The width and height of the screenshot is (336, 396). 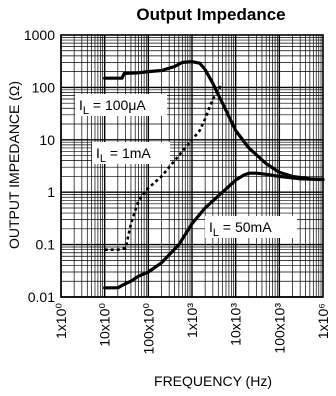 What do you see at coordinates (14, 165) in the screenshot?
I see `y-axis-label: OUTPUT IMPEDANCE (Ω)` at bounding box center [14, 165].